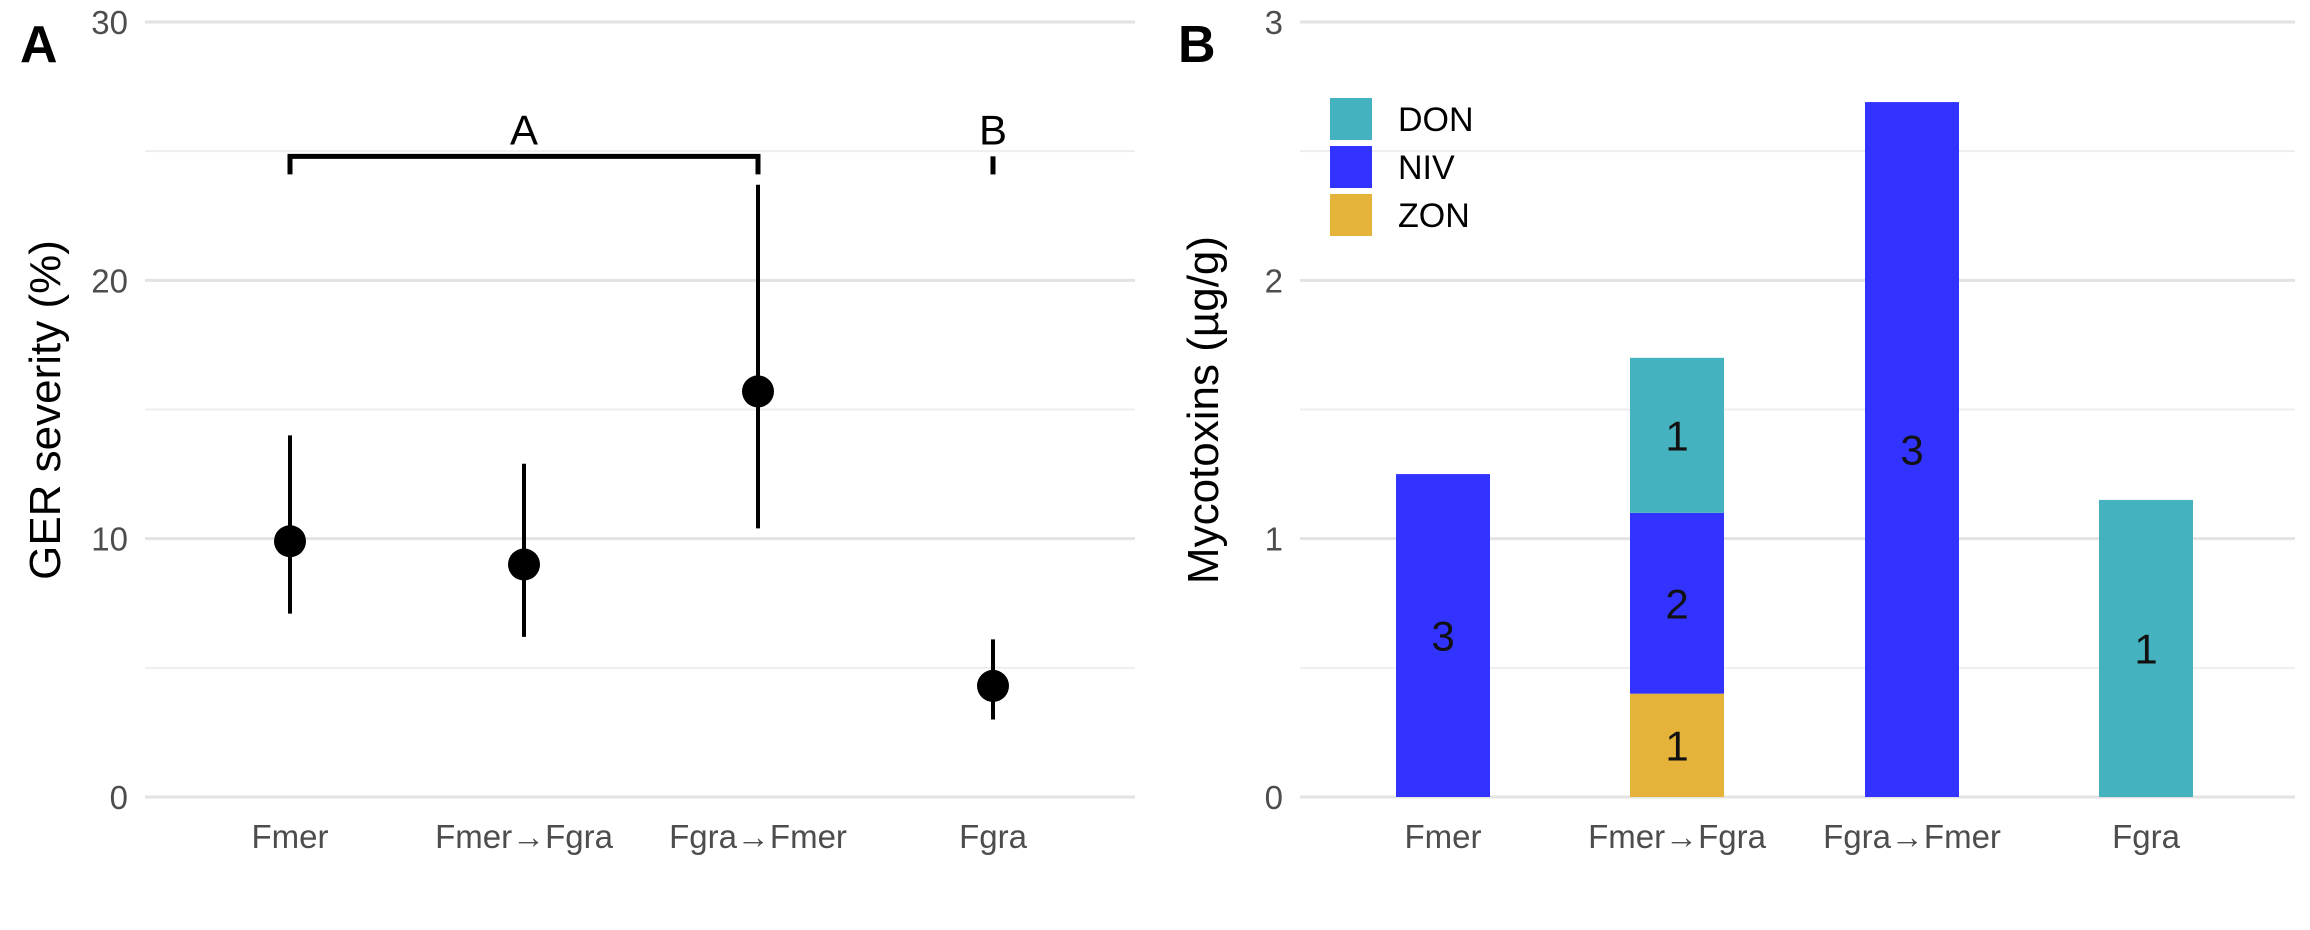 The image size is (2310, 930). I want to click on y-tick-labels: 0 10 20 30, so click(109, 410).